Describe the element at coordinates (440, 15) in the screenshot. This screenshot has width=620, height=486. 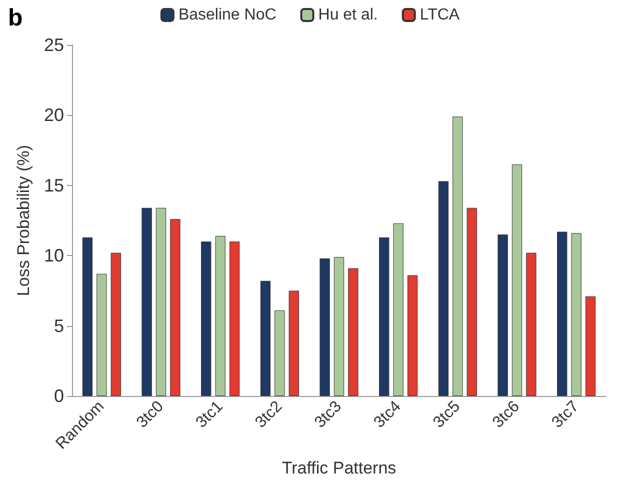
I see `legend-label: LTCA` at that location.